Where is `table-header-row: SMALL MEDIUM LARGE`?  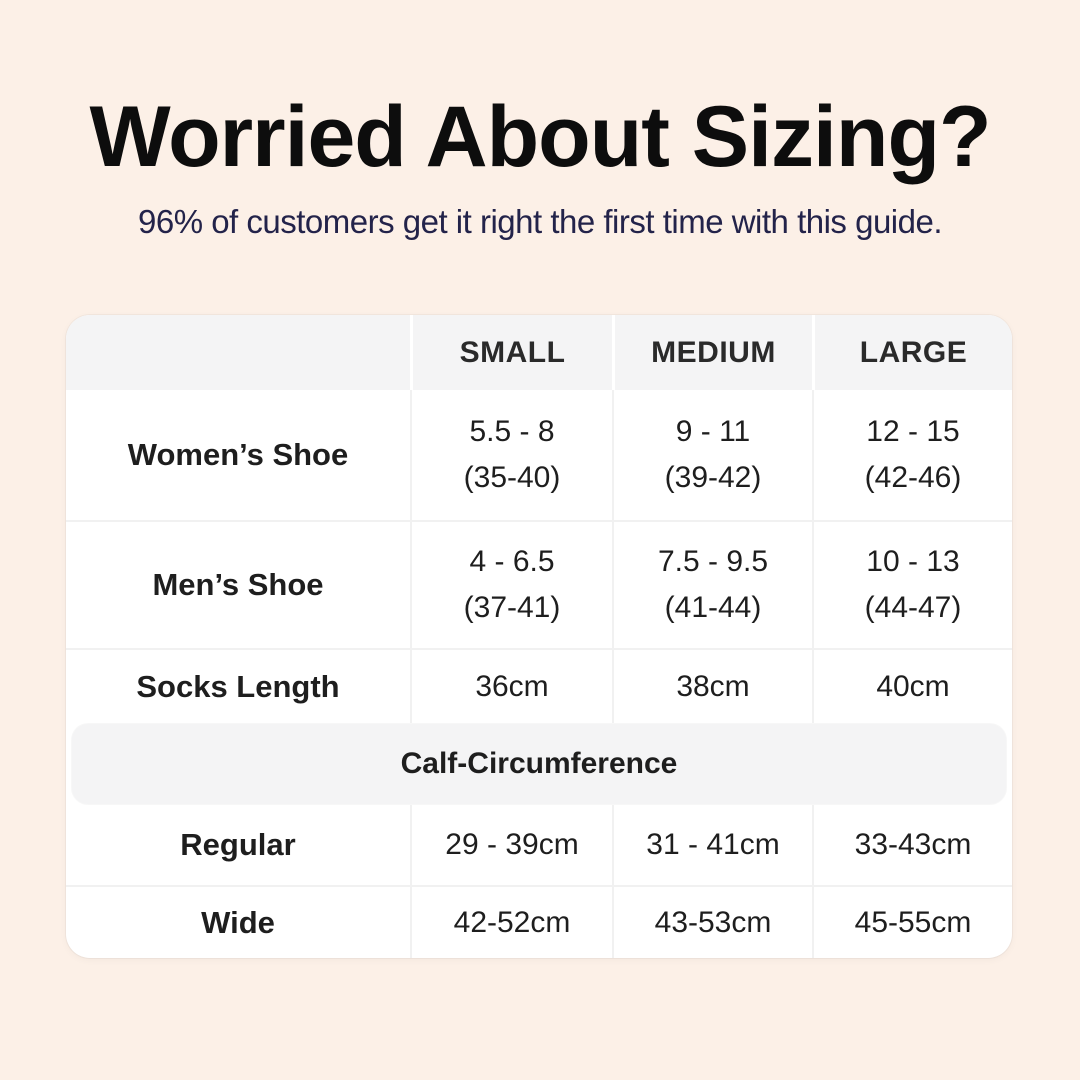
table-header-row: SMALL MEDIUM LARGE is located at coordinates (539, 352).